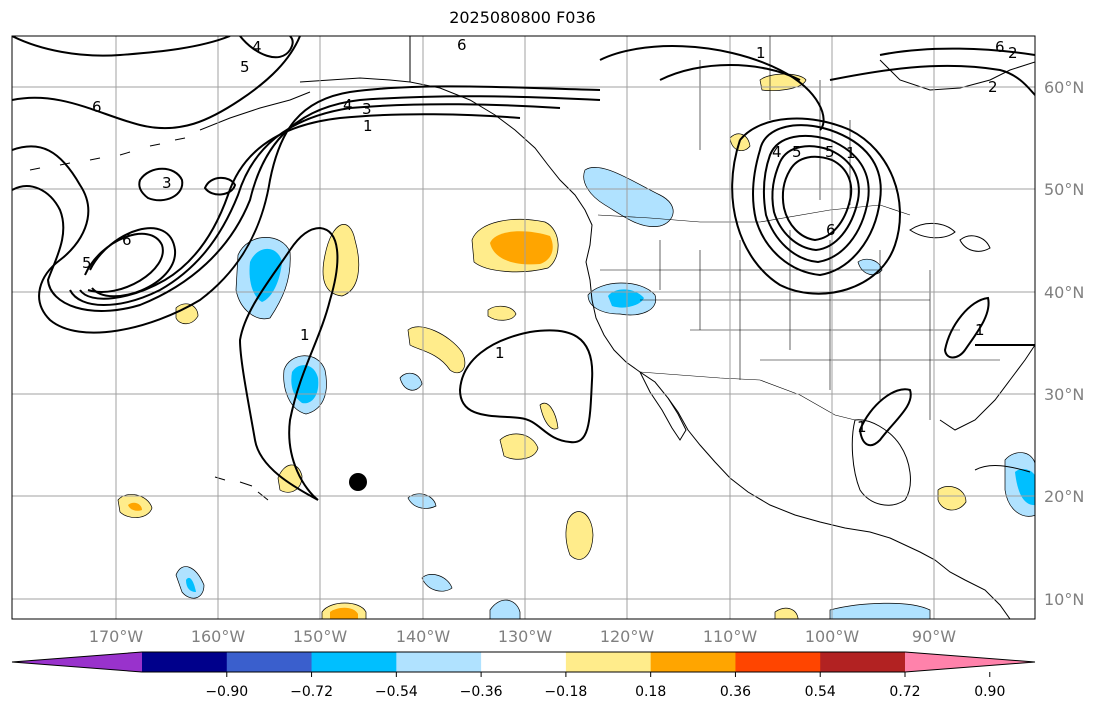  I want to click on lon-tick-label: 140°W, so click(423, 636).